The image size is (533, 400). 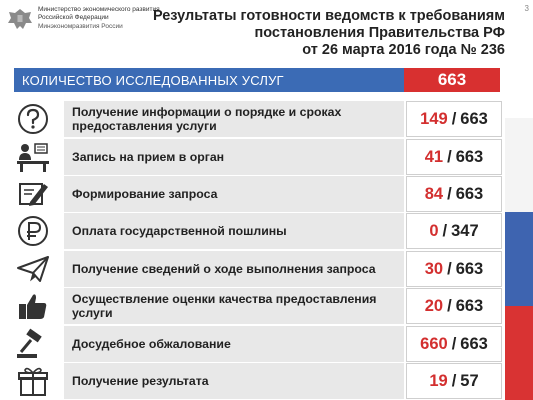 I want to click on total-services-value: 663, so click(x=452, y=80).